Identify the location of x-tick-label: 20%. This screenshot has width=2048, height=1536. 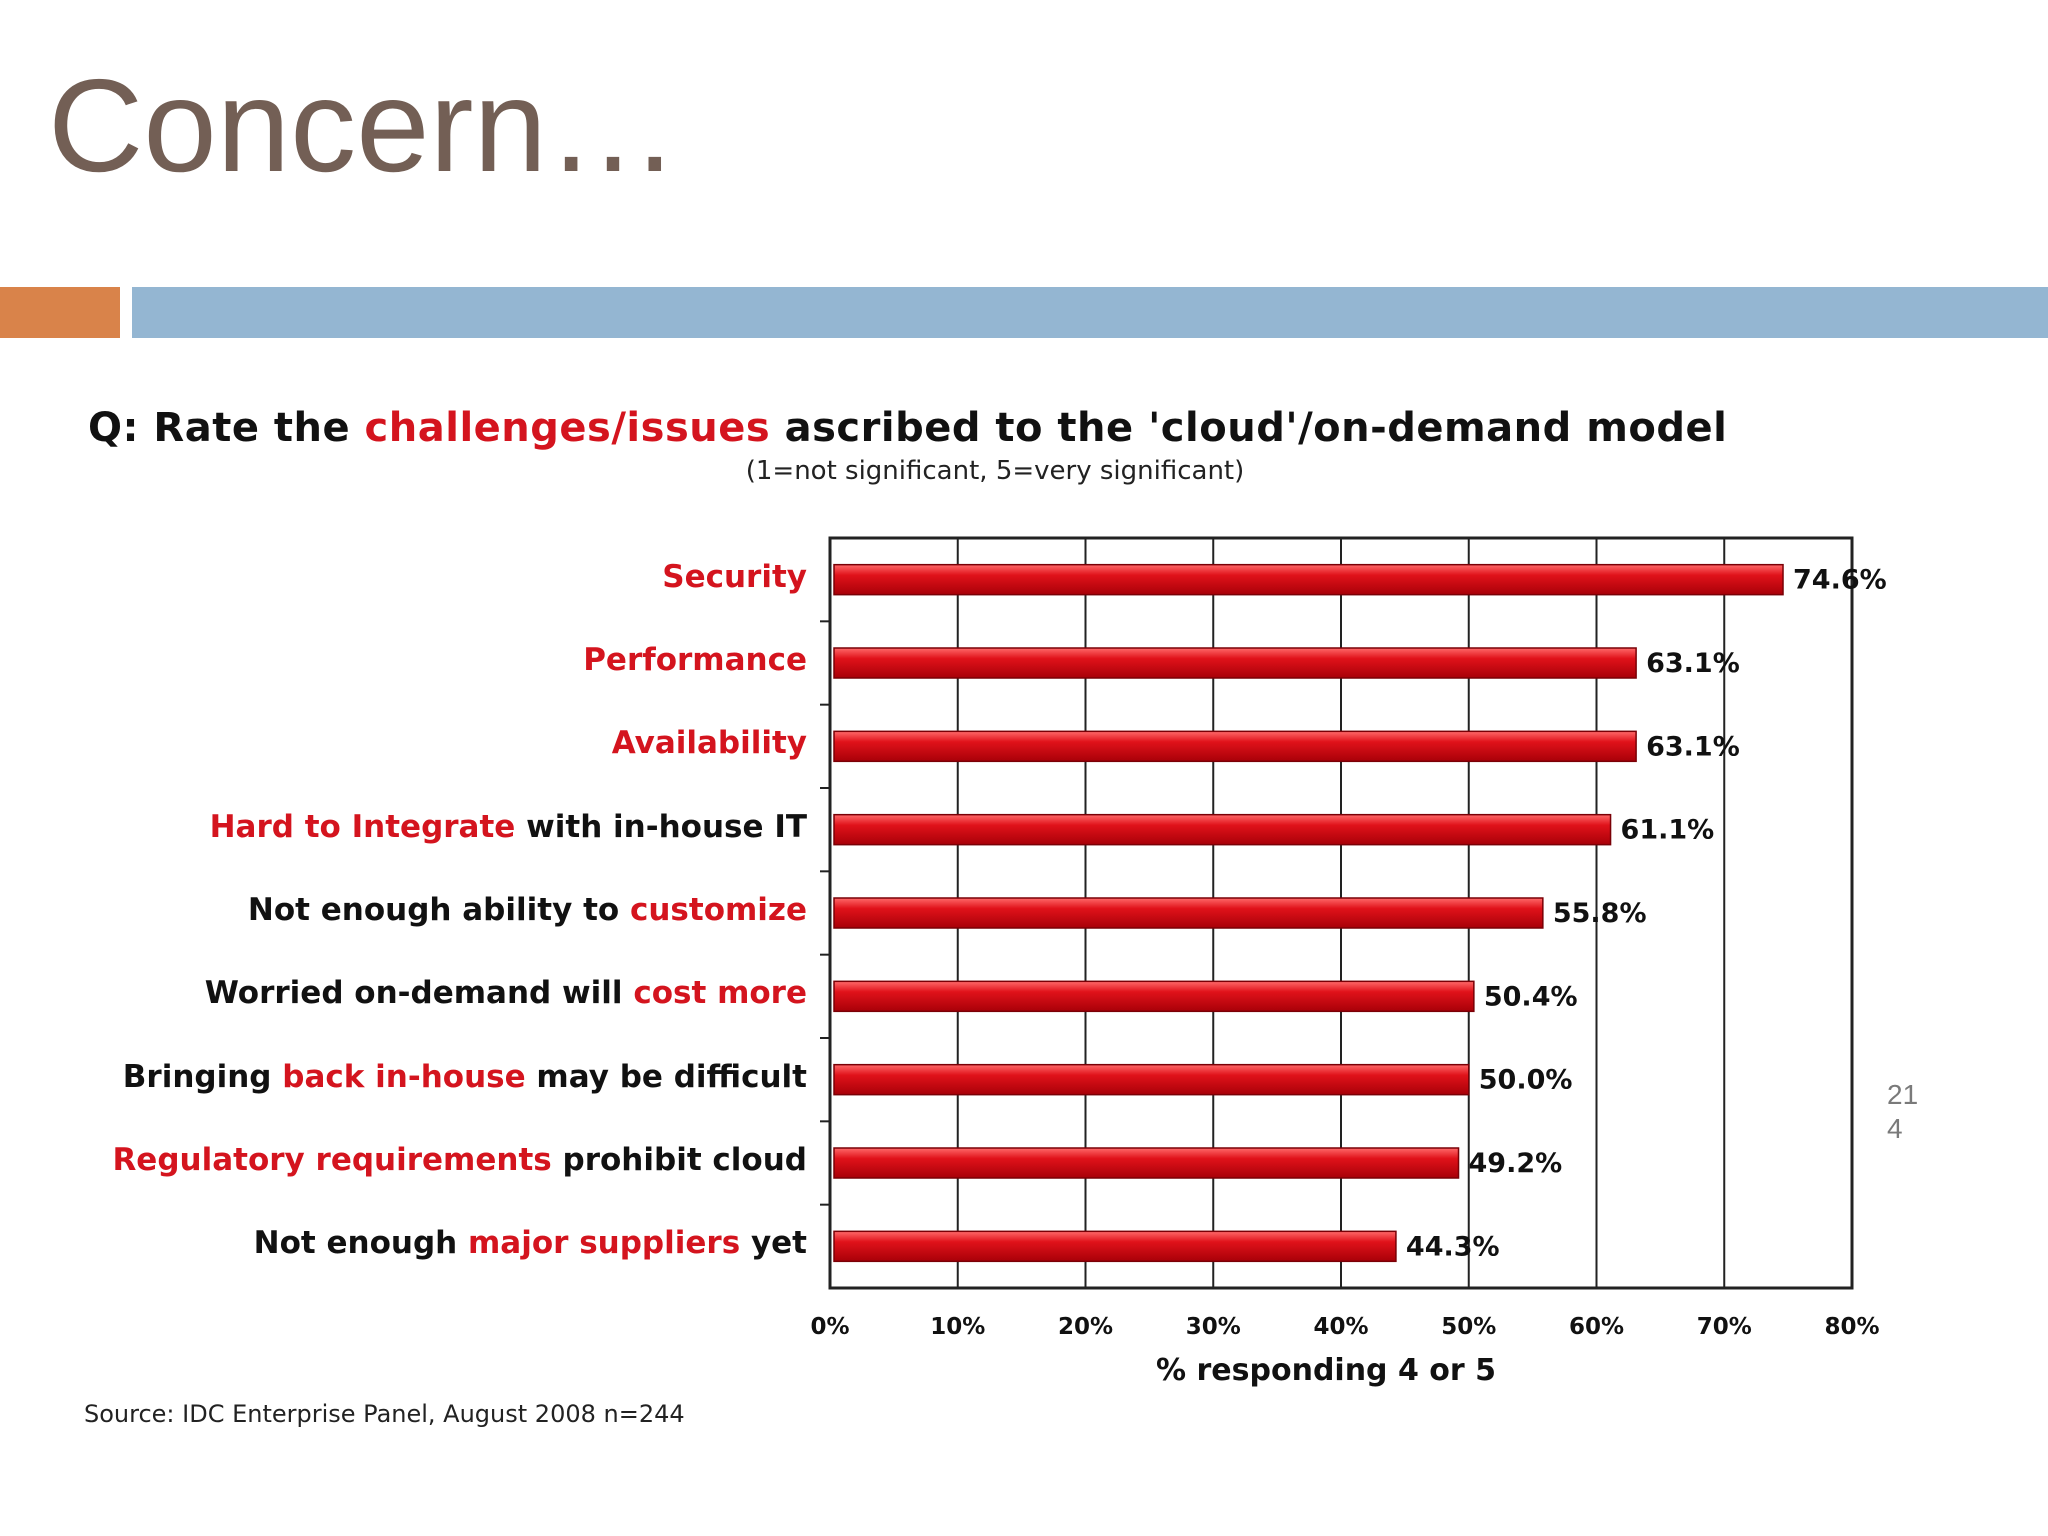
(1085, 1327).